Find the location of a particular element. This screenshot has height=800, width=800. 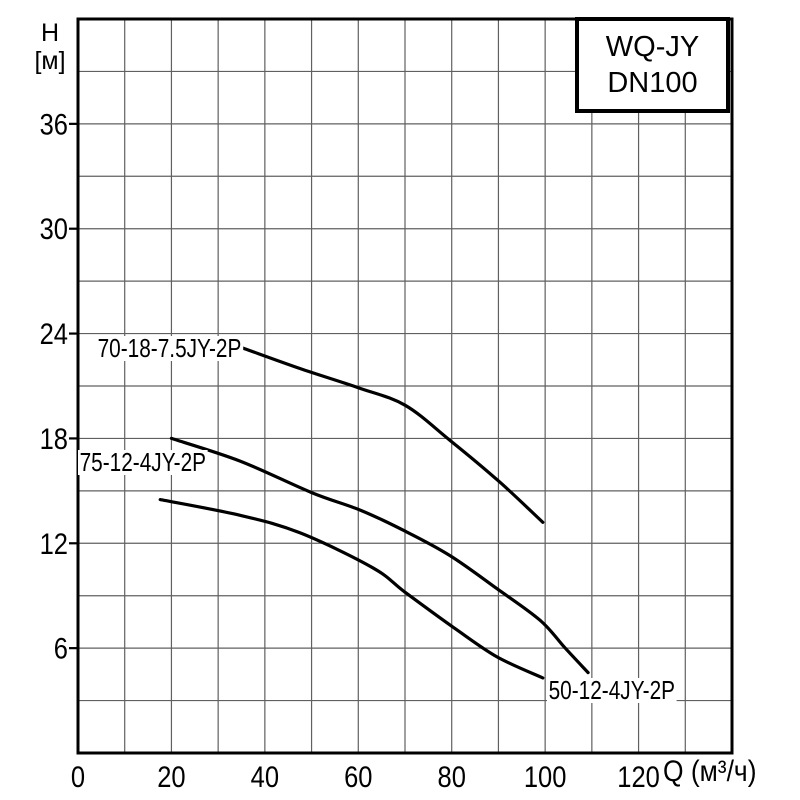

x-tick-label: 120 is located at coordinates (638, 776).